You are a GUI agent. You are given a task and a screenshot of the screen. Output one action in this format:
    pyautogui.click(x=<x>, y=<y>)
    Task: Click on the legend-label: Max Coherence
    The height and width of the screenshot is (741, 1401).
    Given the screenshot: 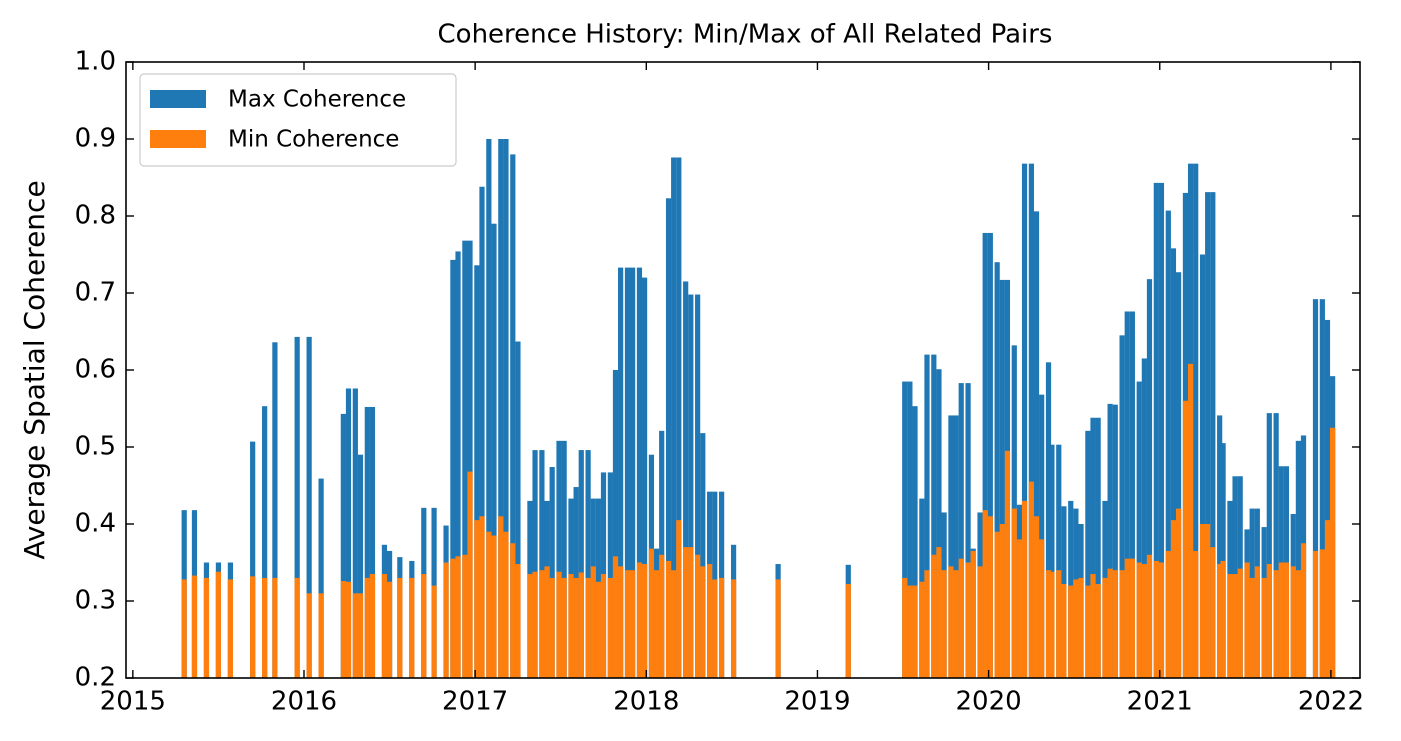 What is the action you would take?
    pyautogui.click(x=317, y=100)
    